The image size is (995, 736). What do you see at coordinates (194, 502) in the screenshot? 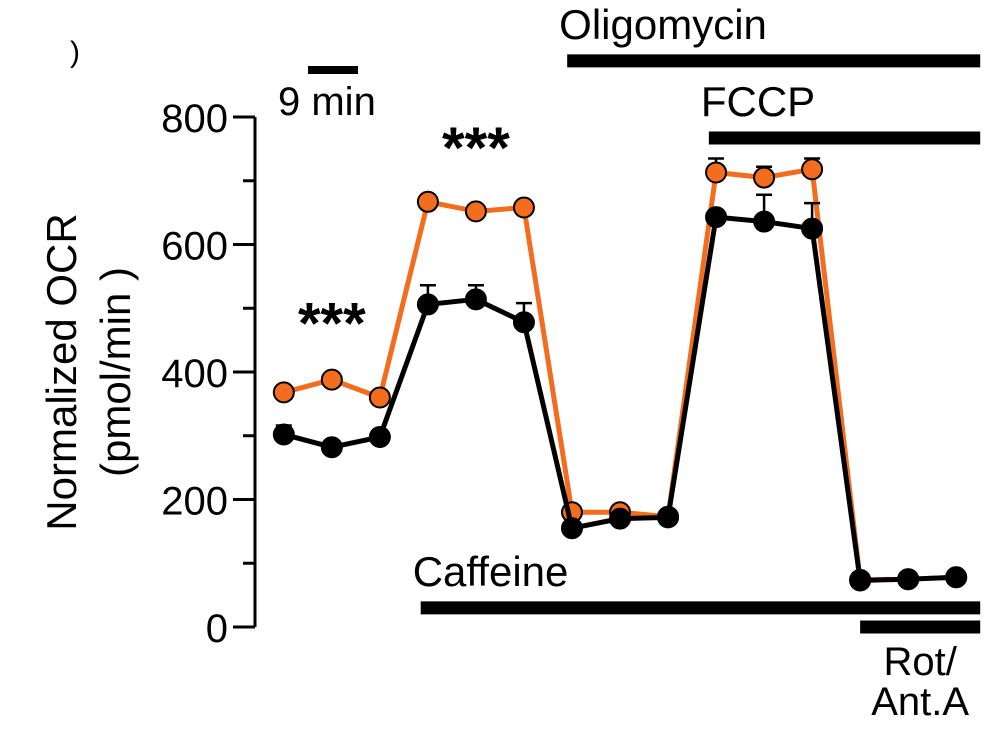
I see `y-tick-label: 200` at bounding box center [194, 502].